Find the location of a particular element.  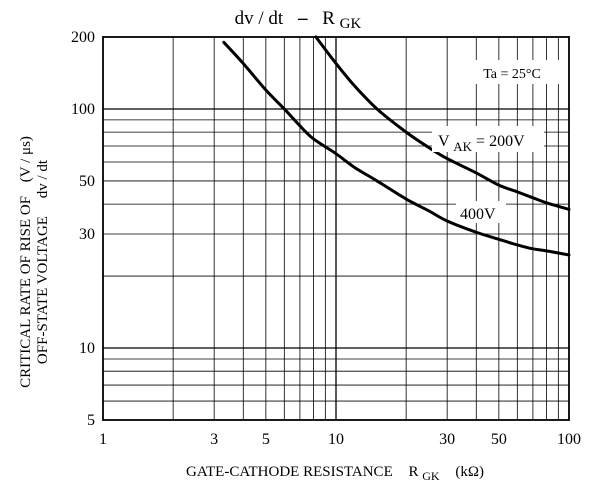

y-axis-label-dvdt: dv / dt is located at coordinates (43, 178).